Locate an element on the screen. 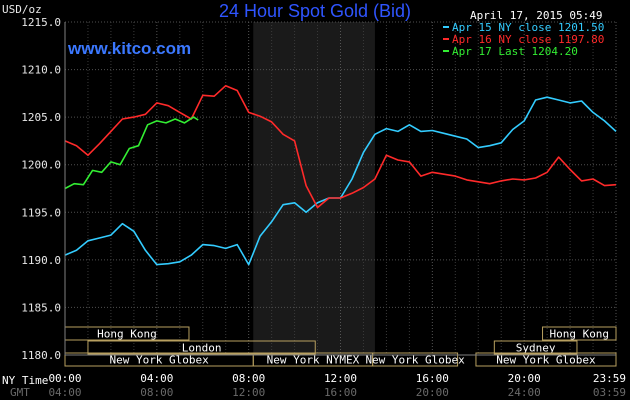 Image resolution: width=630 pixels, height=400 pixels. x-tick-label-ny: 04:00 is located at coordinates (156, 378).